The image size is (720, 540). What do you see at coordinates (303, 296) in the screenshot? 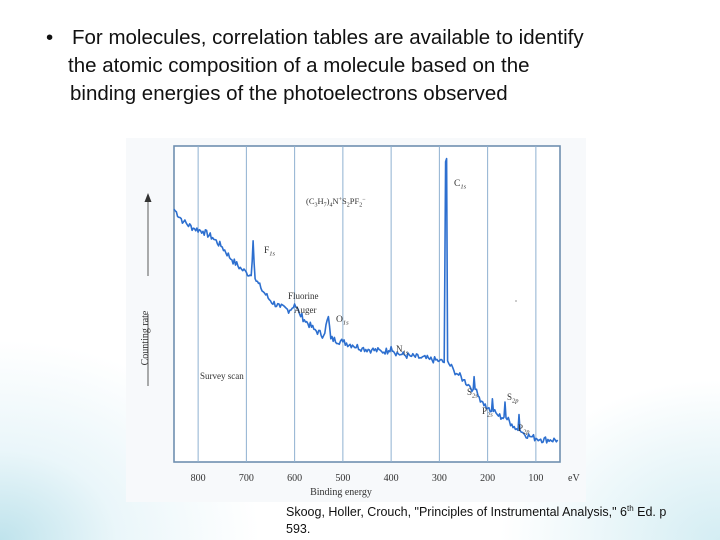
I see `peak-label-fluorine: Fluorine` at bounding box center [303, 296].